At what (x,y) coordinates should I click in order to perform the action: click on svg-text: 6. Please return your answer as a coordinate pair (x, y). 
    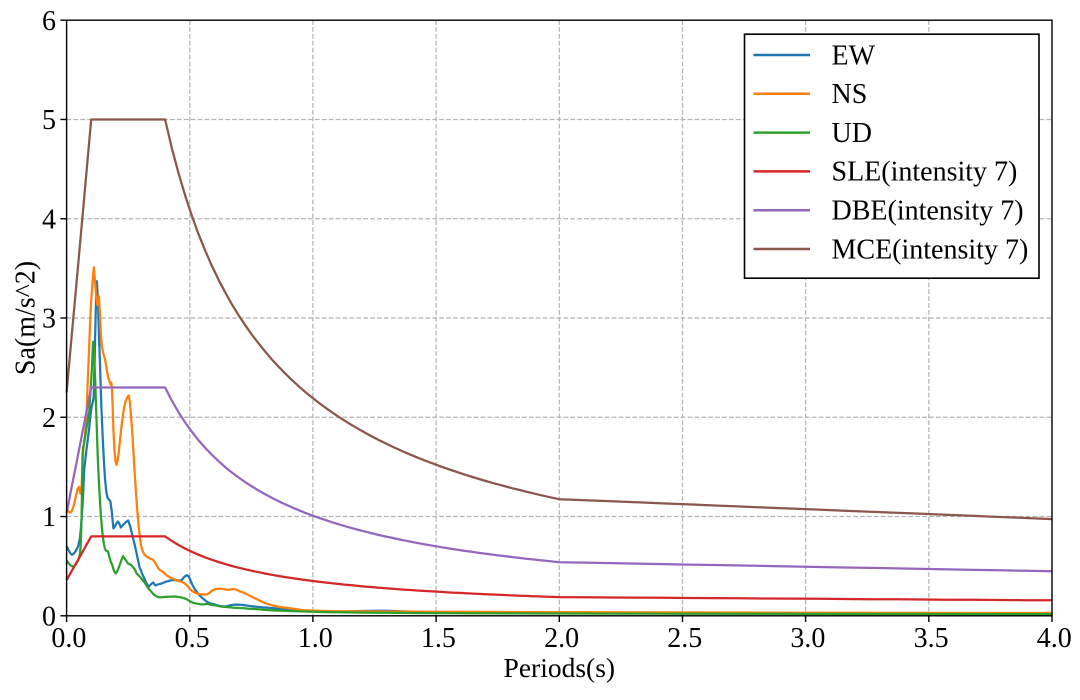
    Looking at the image, I should click on (49, 21).